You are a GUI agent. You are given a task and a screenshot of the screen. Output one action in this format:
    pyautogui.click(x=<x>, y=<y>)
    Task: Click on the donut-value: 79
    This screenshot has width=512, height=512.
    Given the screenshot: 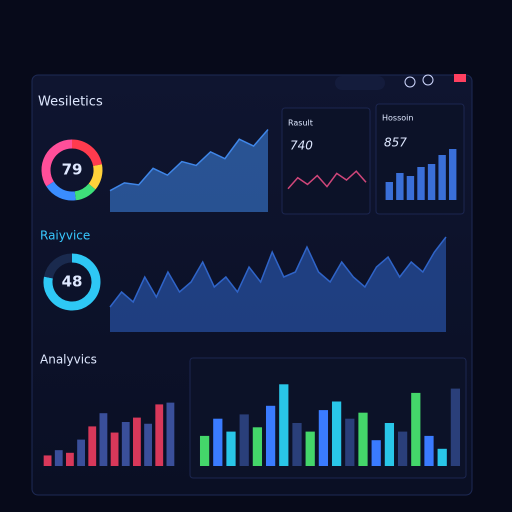 What is the action you would take?
    pyautogui.click(x=72, y=170)
    